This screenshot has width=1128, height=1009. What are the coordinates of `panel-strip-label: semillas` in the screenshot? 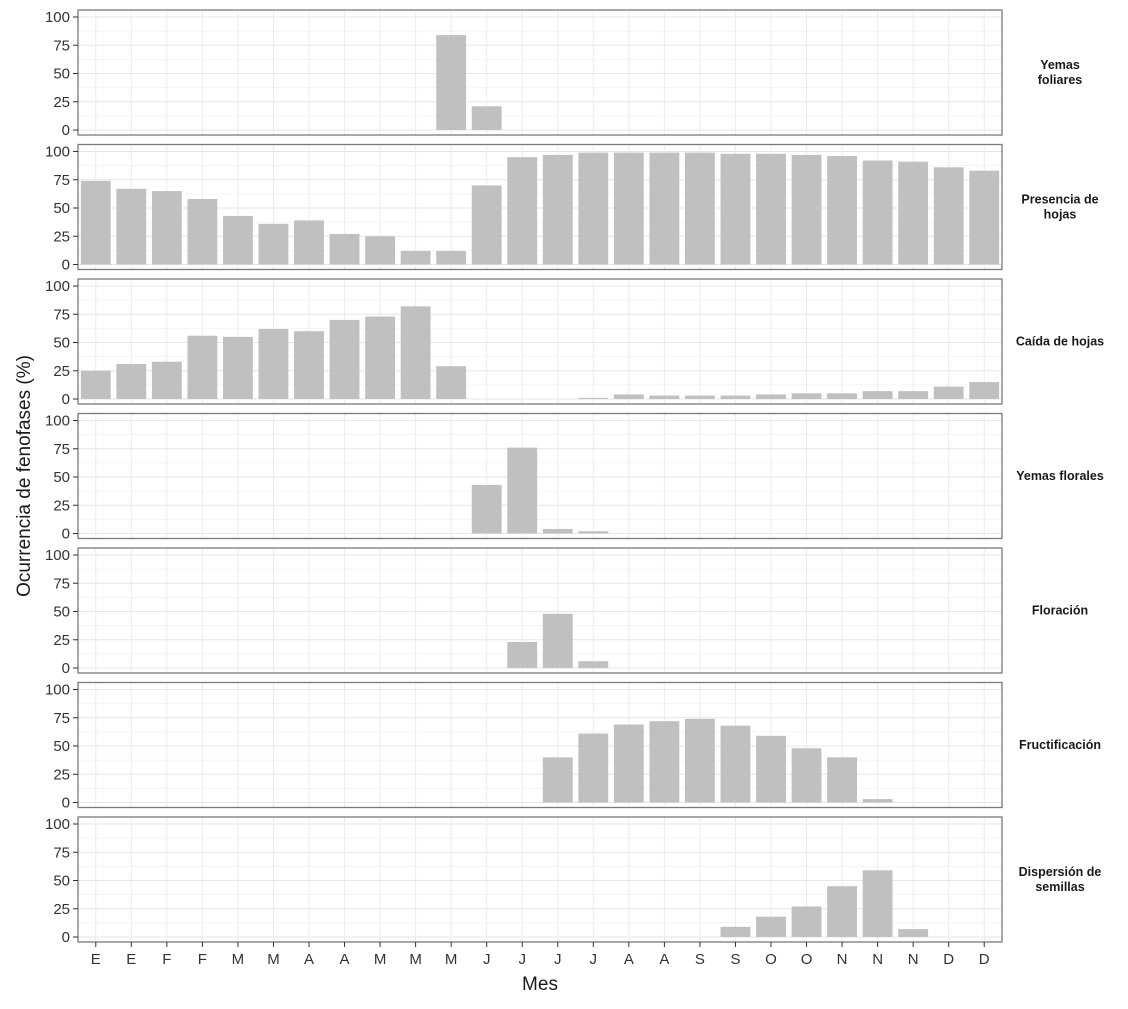 It's located at (1059, 887).